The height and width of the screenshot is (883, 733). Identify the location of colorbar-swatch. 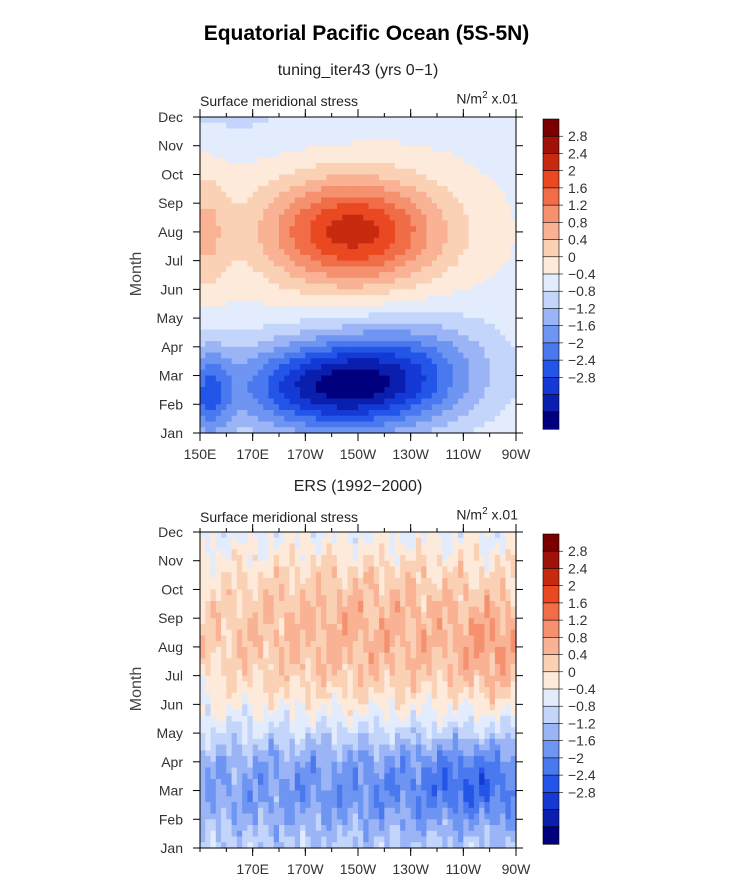
(551, 196).